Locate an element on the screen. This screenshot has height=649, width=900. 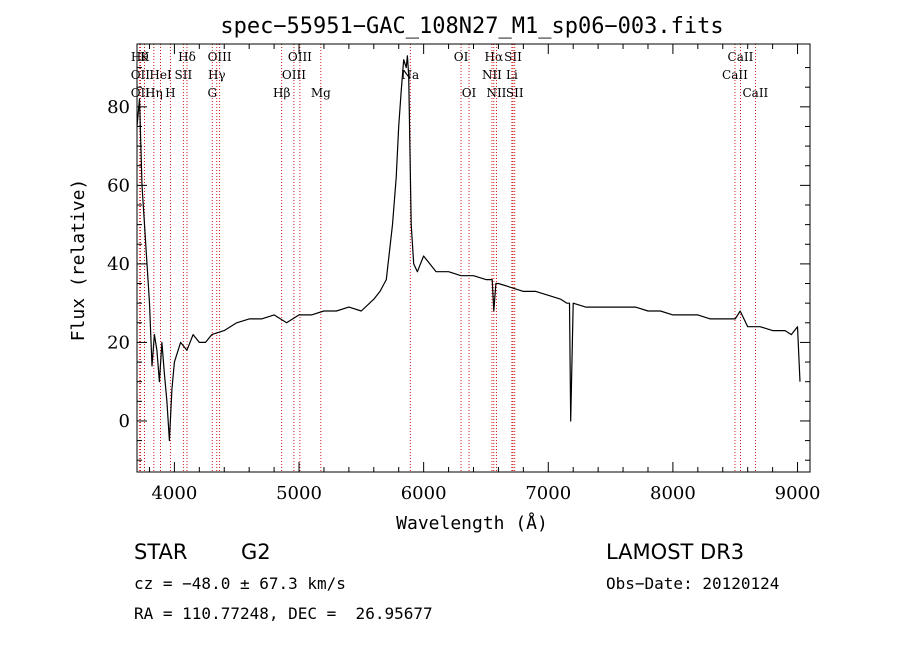
y-axis-label: Flux (relative) is located at coordinates (78, 260).